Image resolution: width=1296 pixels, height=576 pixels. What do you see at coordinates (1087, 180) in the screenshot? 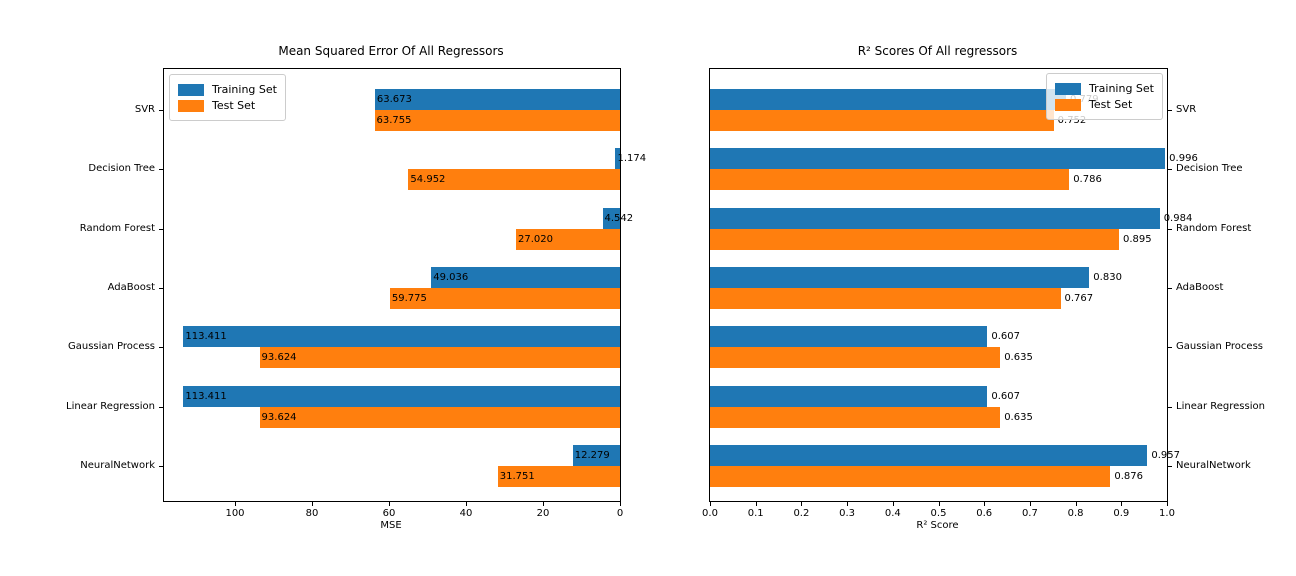
I see `value-label: 0.786` at bounding box center [1087, 180].